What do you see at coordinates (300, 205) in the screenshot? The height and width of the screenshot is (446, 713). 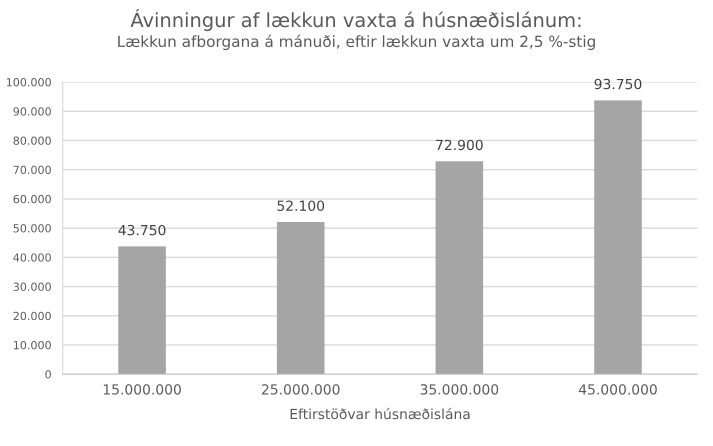 I see `data-label: 52.100` at bounding box center [300, 205].